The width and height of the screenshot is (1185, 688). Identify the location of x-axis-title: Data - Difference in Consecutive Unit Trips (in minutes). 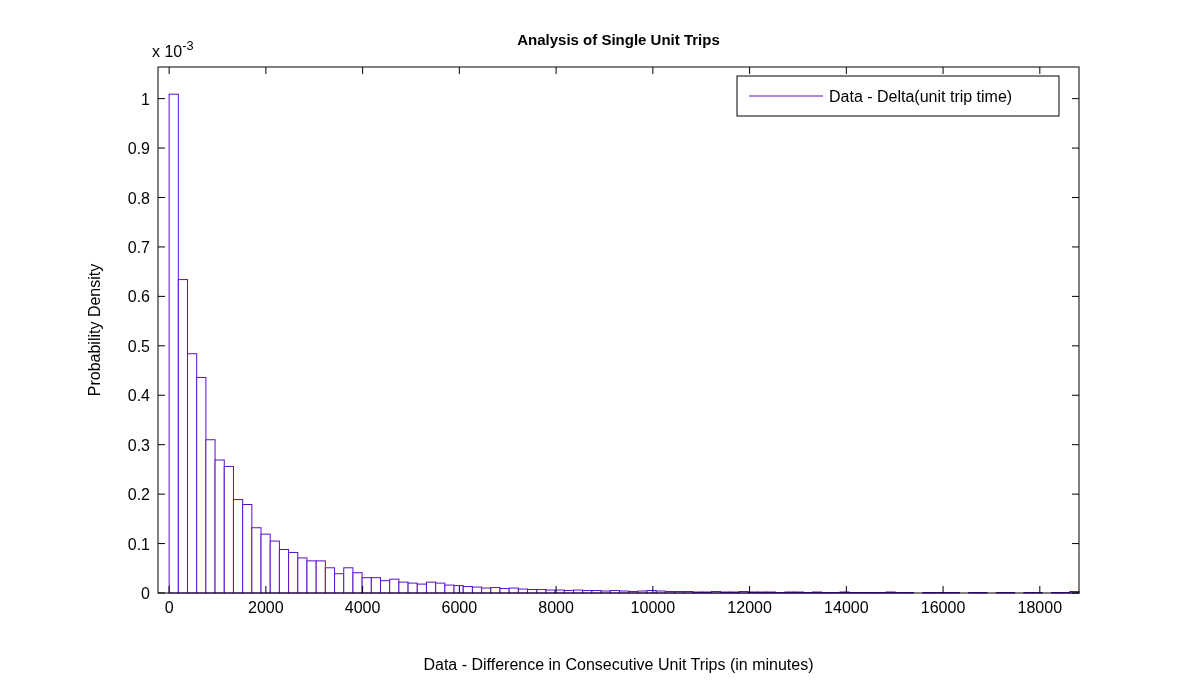
(618, 664).